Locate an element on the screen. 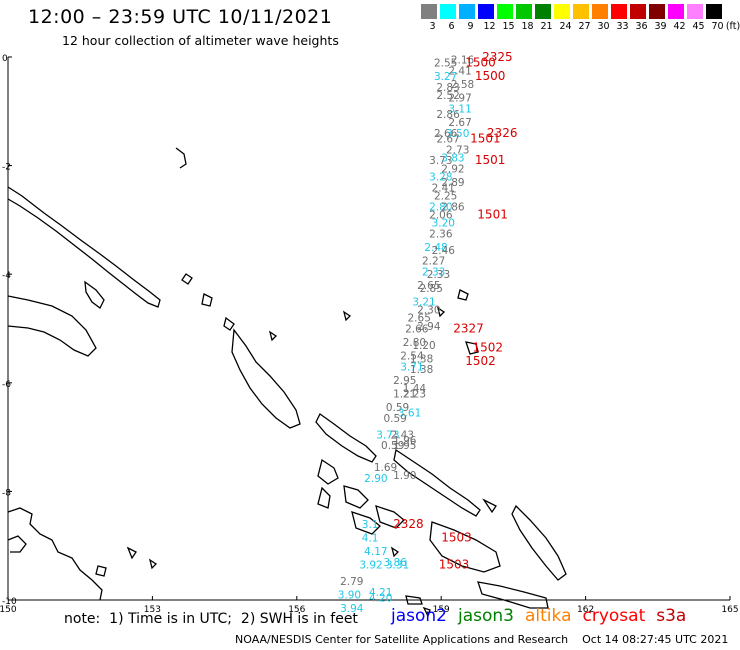 The height and width of the screenshot is (650, 740). lon-label: 150 is located at coordinates (8, 610).